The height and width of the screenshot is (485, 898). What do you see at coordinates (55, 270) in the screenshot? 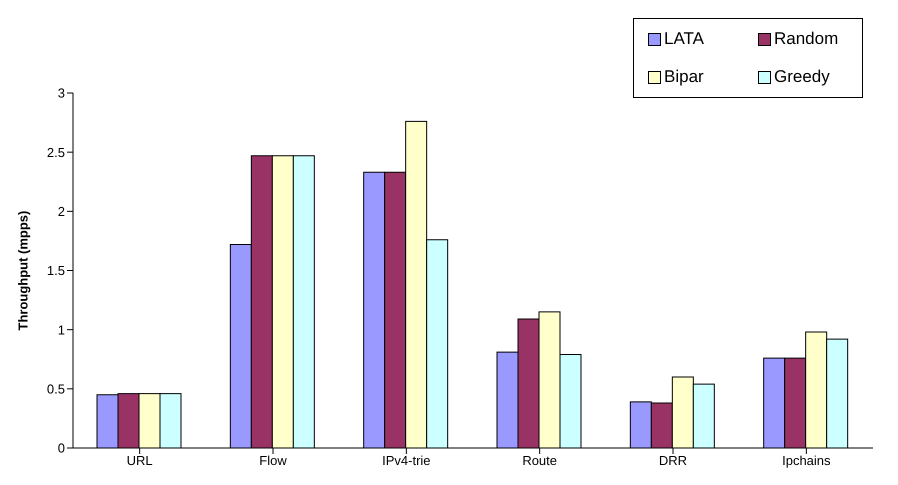
I see `y-tick-label: 1.5` at bounding box center [55, 270].